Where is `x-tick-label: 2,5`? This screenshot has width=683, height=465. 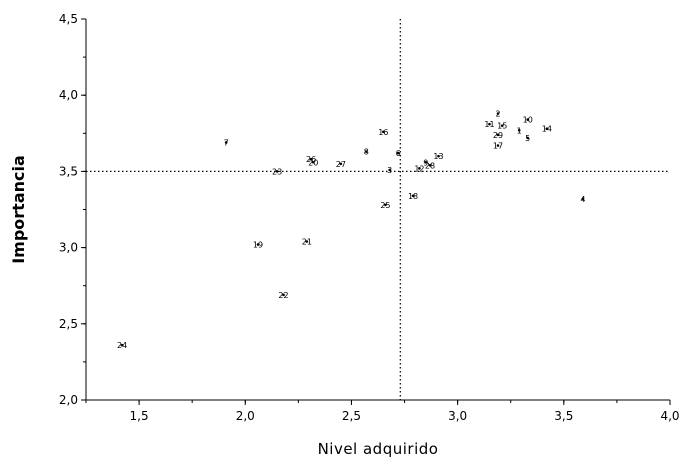 x-tick-label: 2,5 is located at coordinates (351, 416).